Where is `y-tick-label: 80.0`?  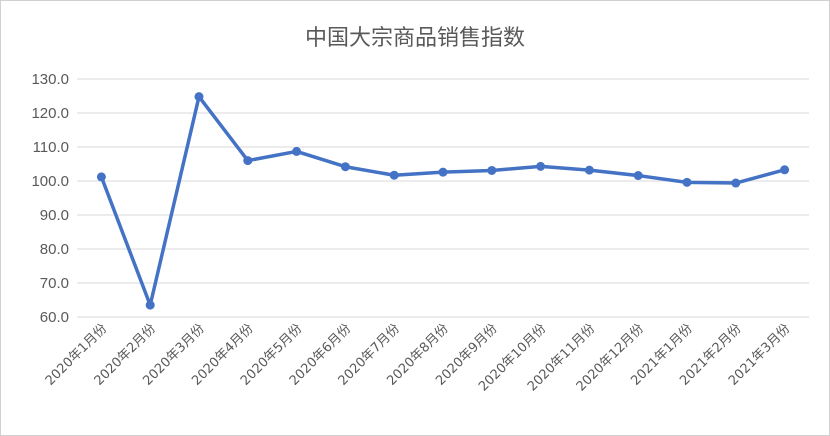 y-tick-label: 80.0 is located at coordinates (54, 249).